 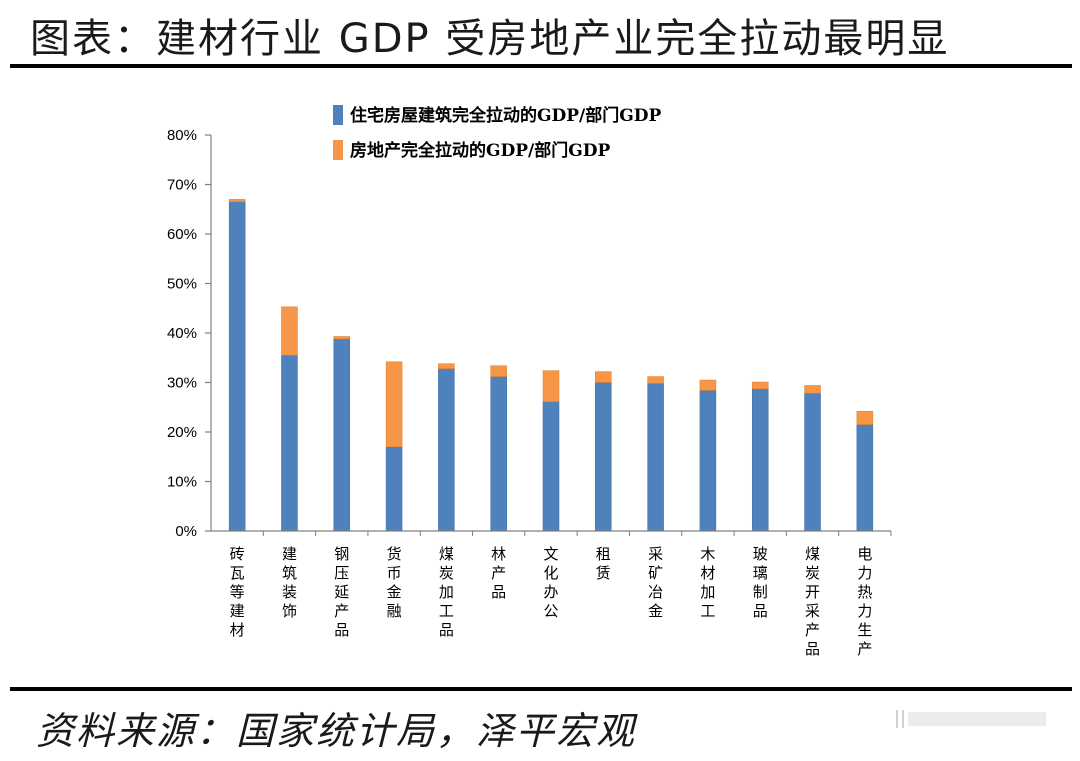 I want to click on y-axis: 0% 10% 20% 30% 40% 50% 60% 70% 80%, so click(x=189, y=333).